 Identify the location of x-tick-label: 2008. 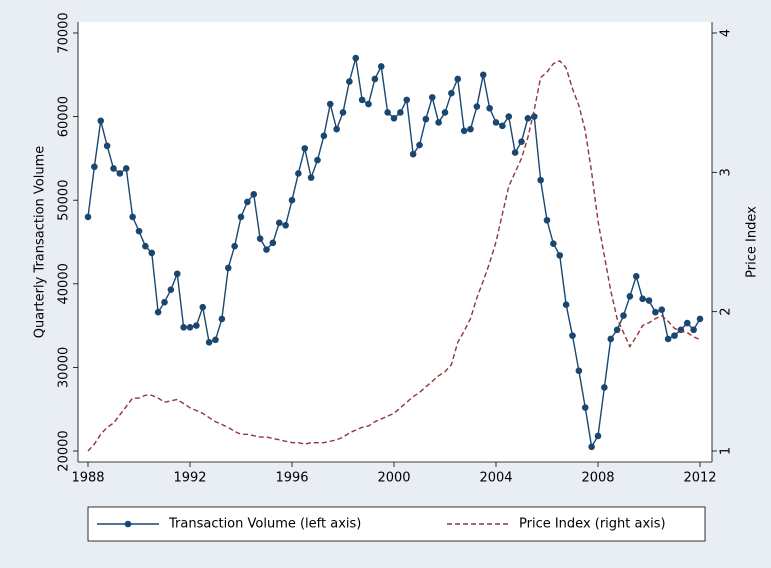
(597, 478).